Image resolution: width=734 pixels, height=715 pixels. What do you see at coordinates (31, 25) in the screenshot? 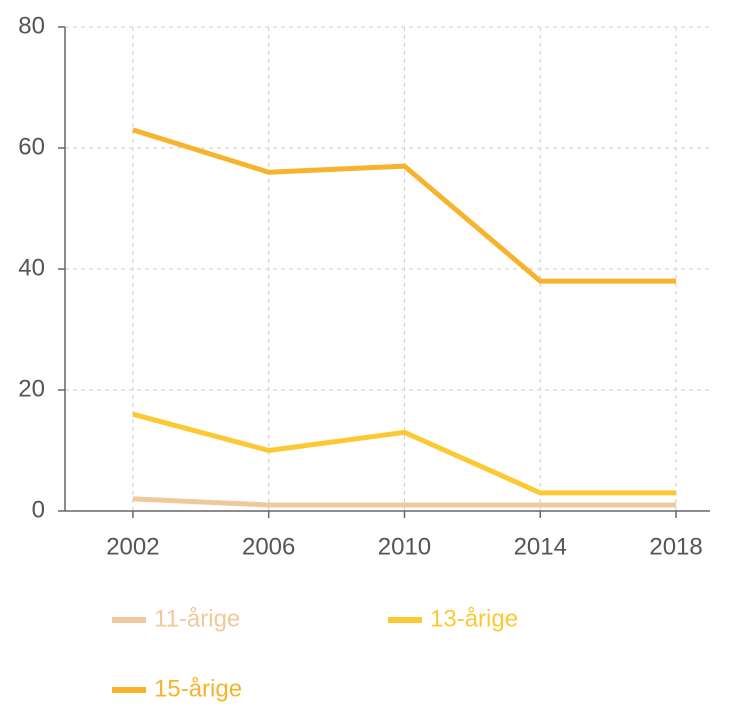
I see `y-tick-label: 80` at bounding box center [31, 25].